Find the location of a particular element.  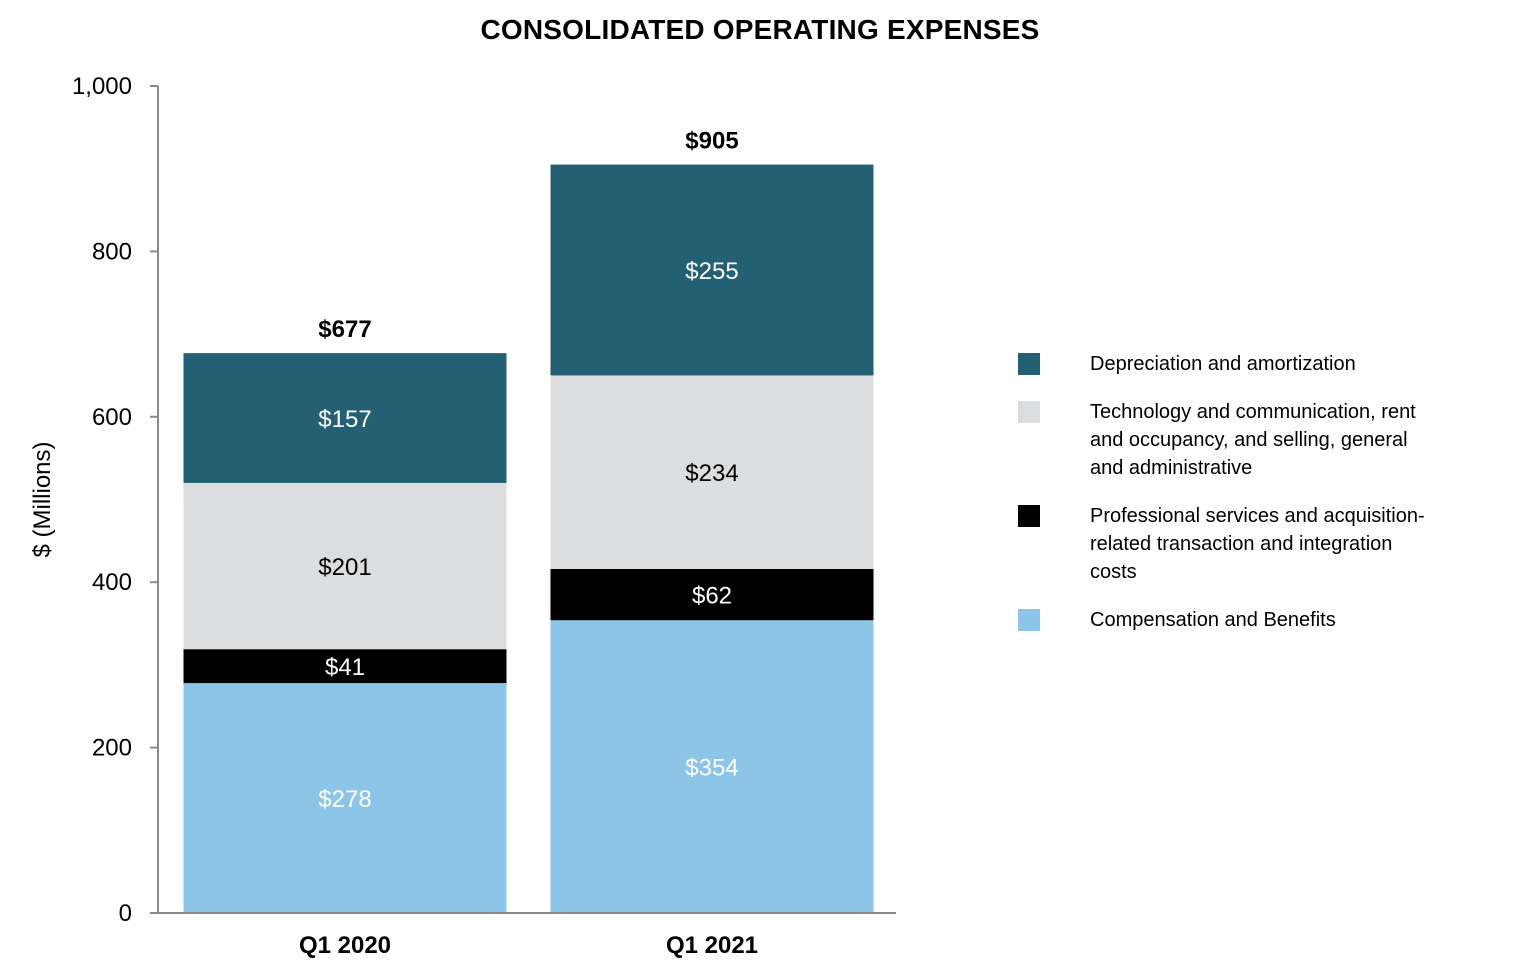

total-value-label: $905 is located at coordinates (711, 141).